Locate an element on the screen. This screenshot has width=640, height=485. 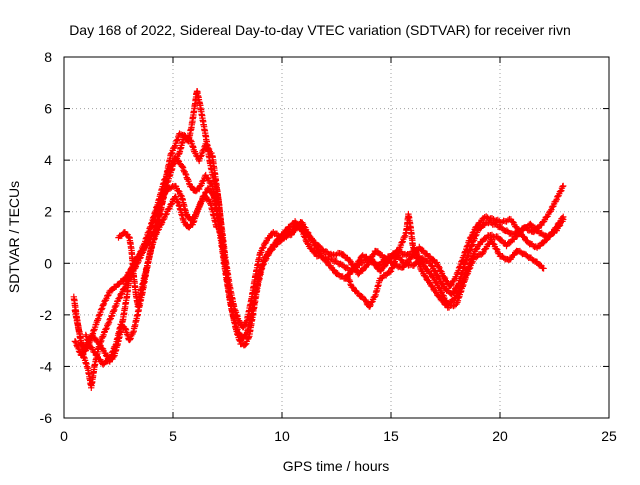
y-tick-label: -6 is located at coordinates (46, 418).